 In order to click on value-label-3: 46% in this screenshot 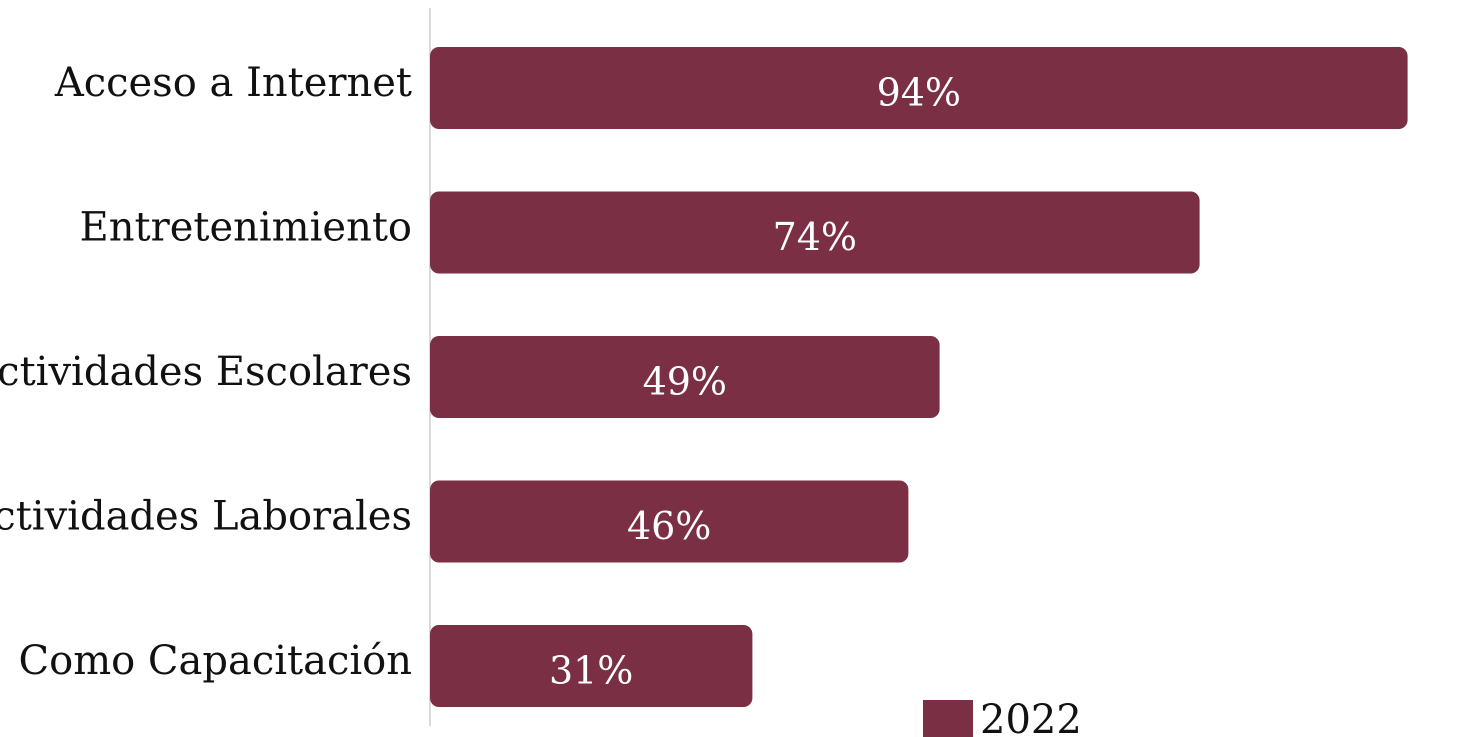, I will do `click(669, 526)`.